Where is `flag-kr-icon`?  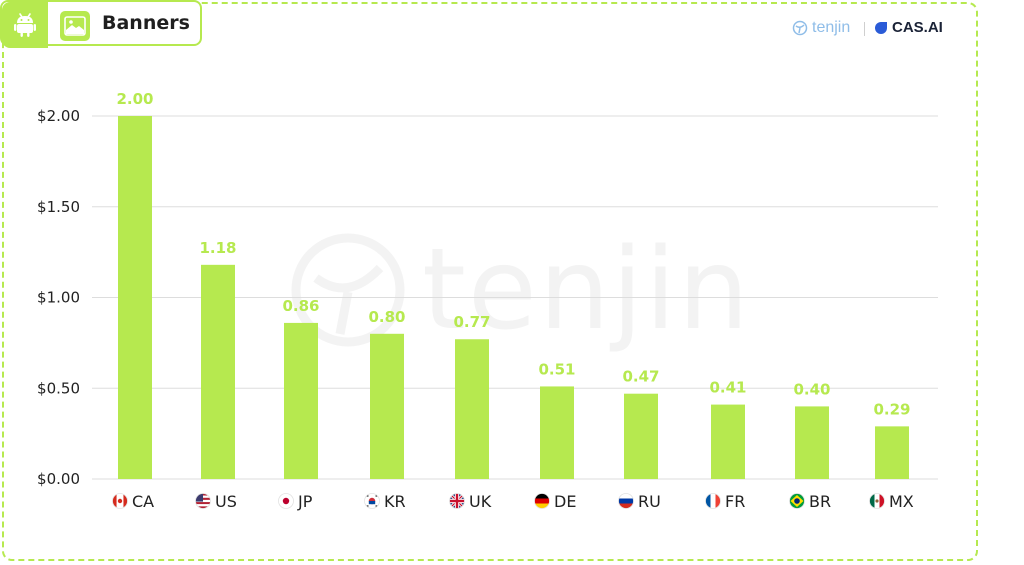
flag-kr-icon is located at coordinates (372, 501).